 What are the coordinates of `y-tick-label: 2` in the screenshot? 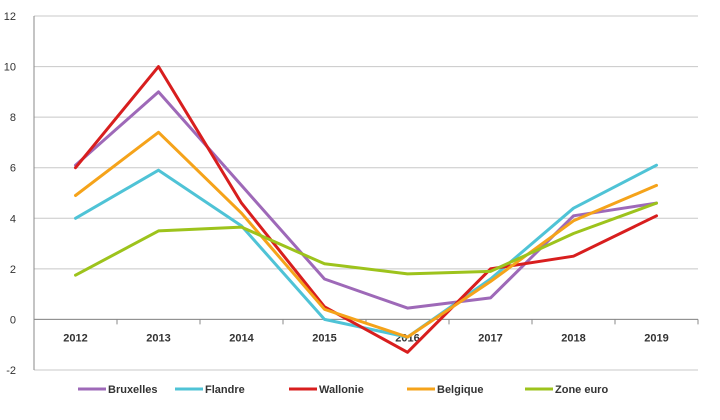 It's located at (13, 270).